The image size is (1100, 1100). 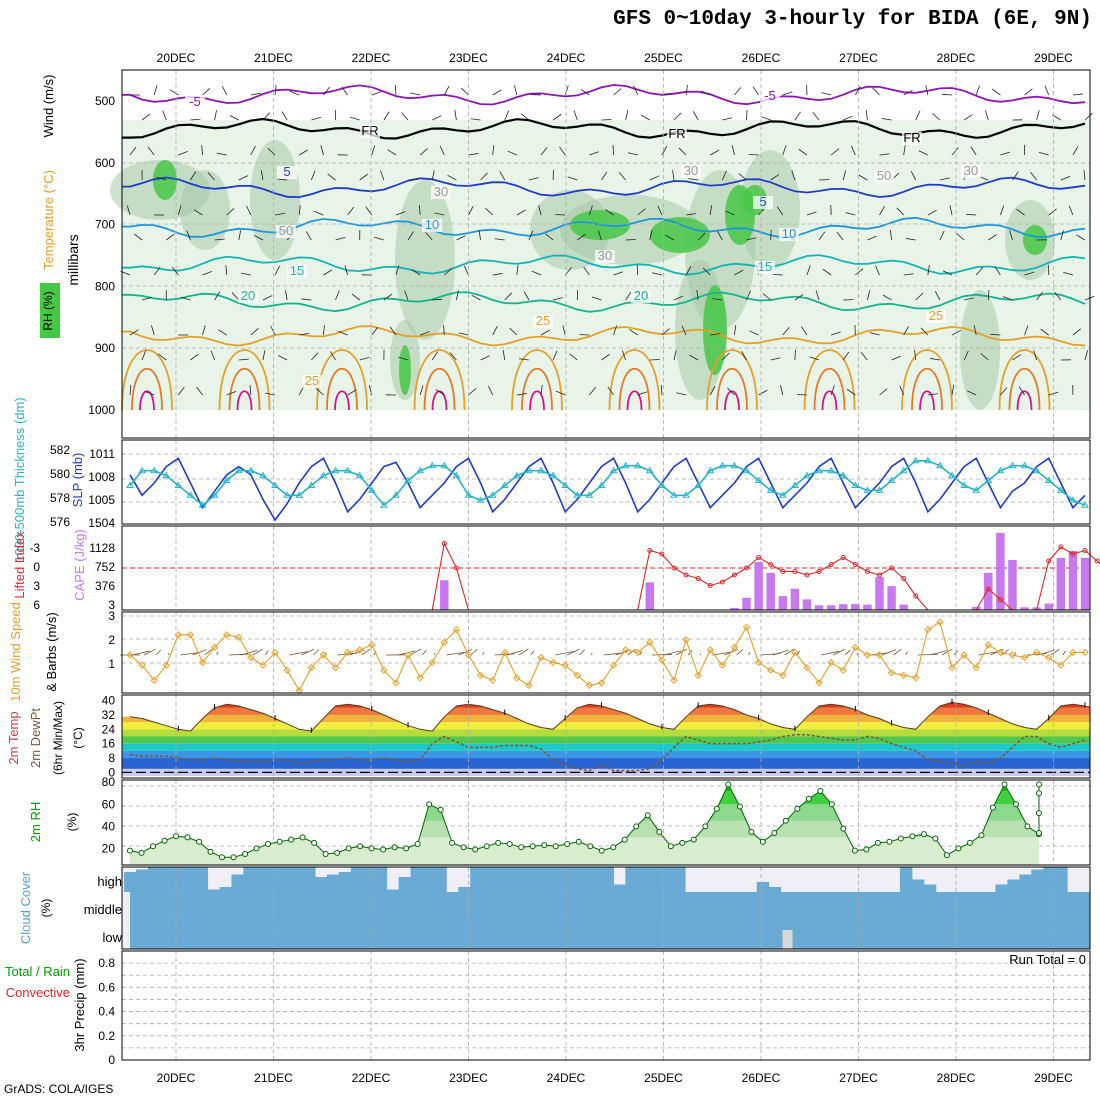 What do you see at coordinates (273, 1078) in the screenshot?
I see `date-label-bottom: 21DEC` at bounding box center [273, 1078].